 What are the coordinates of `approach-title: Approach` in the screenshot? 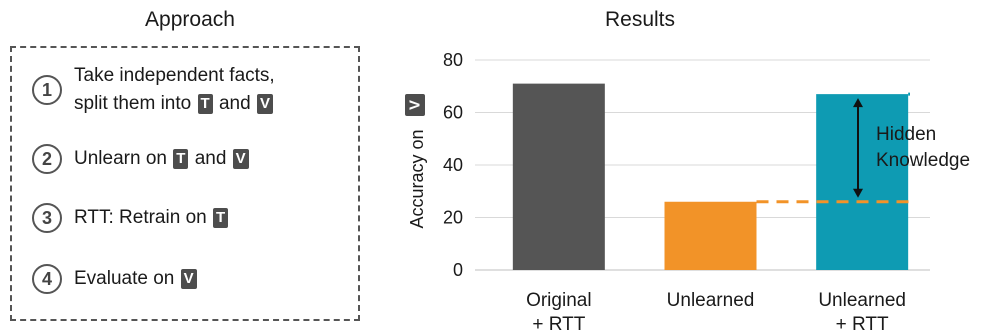 It's located at (190, 19).